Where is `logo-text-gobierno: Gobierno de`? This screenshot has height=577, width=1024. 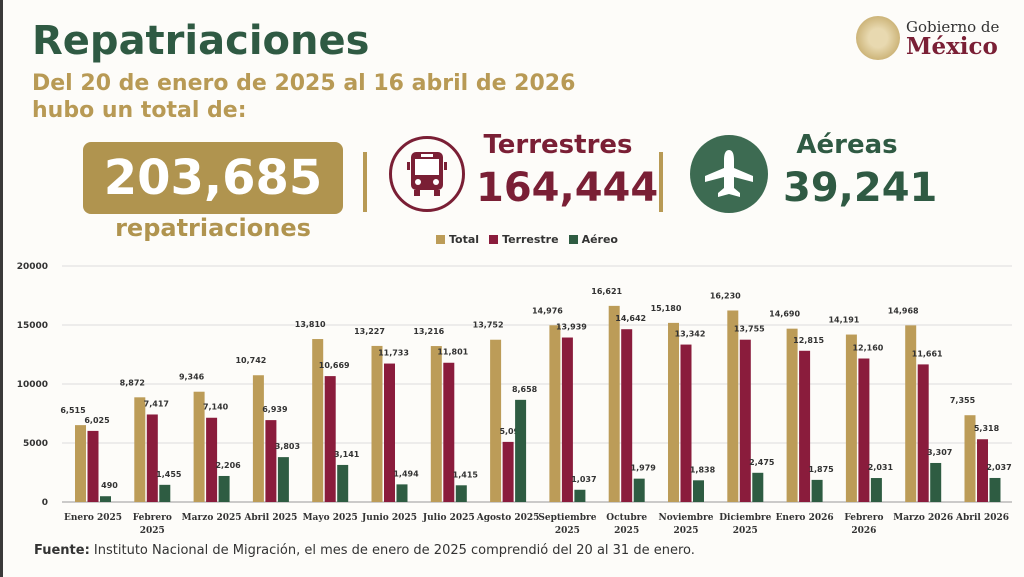
logo-text-gobierno: Gobierno de is located at coordinates (953, 27).